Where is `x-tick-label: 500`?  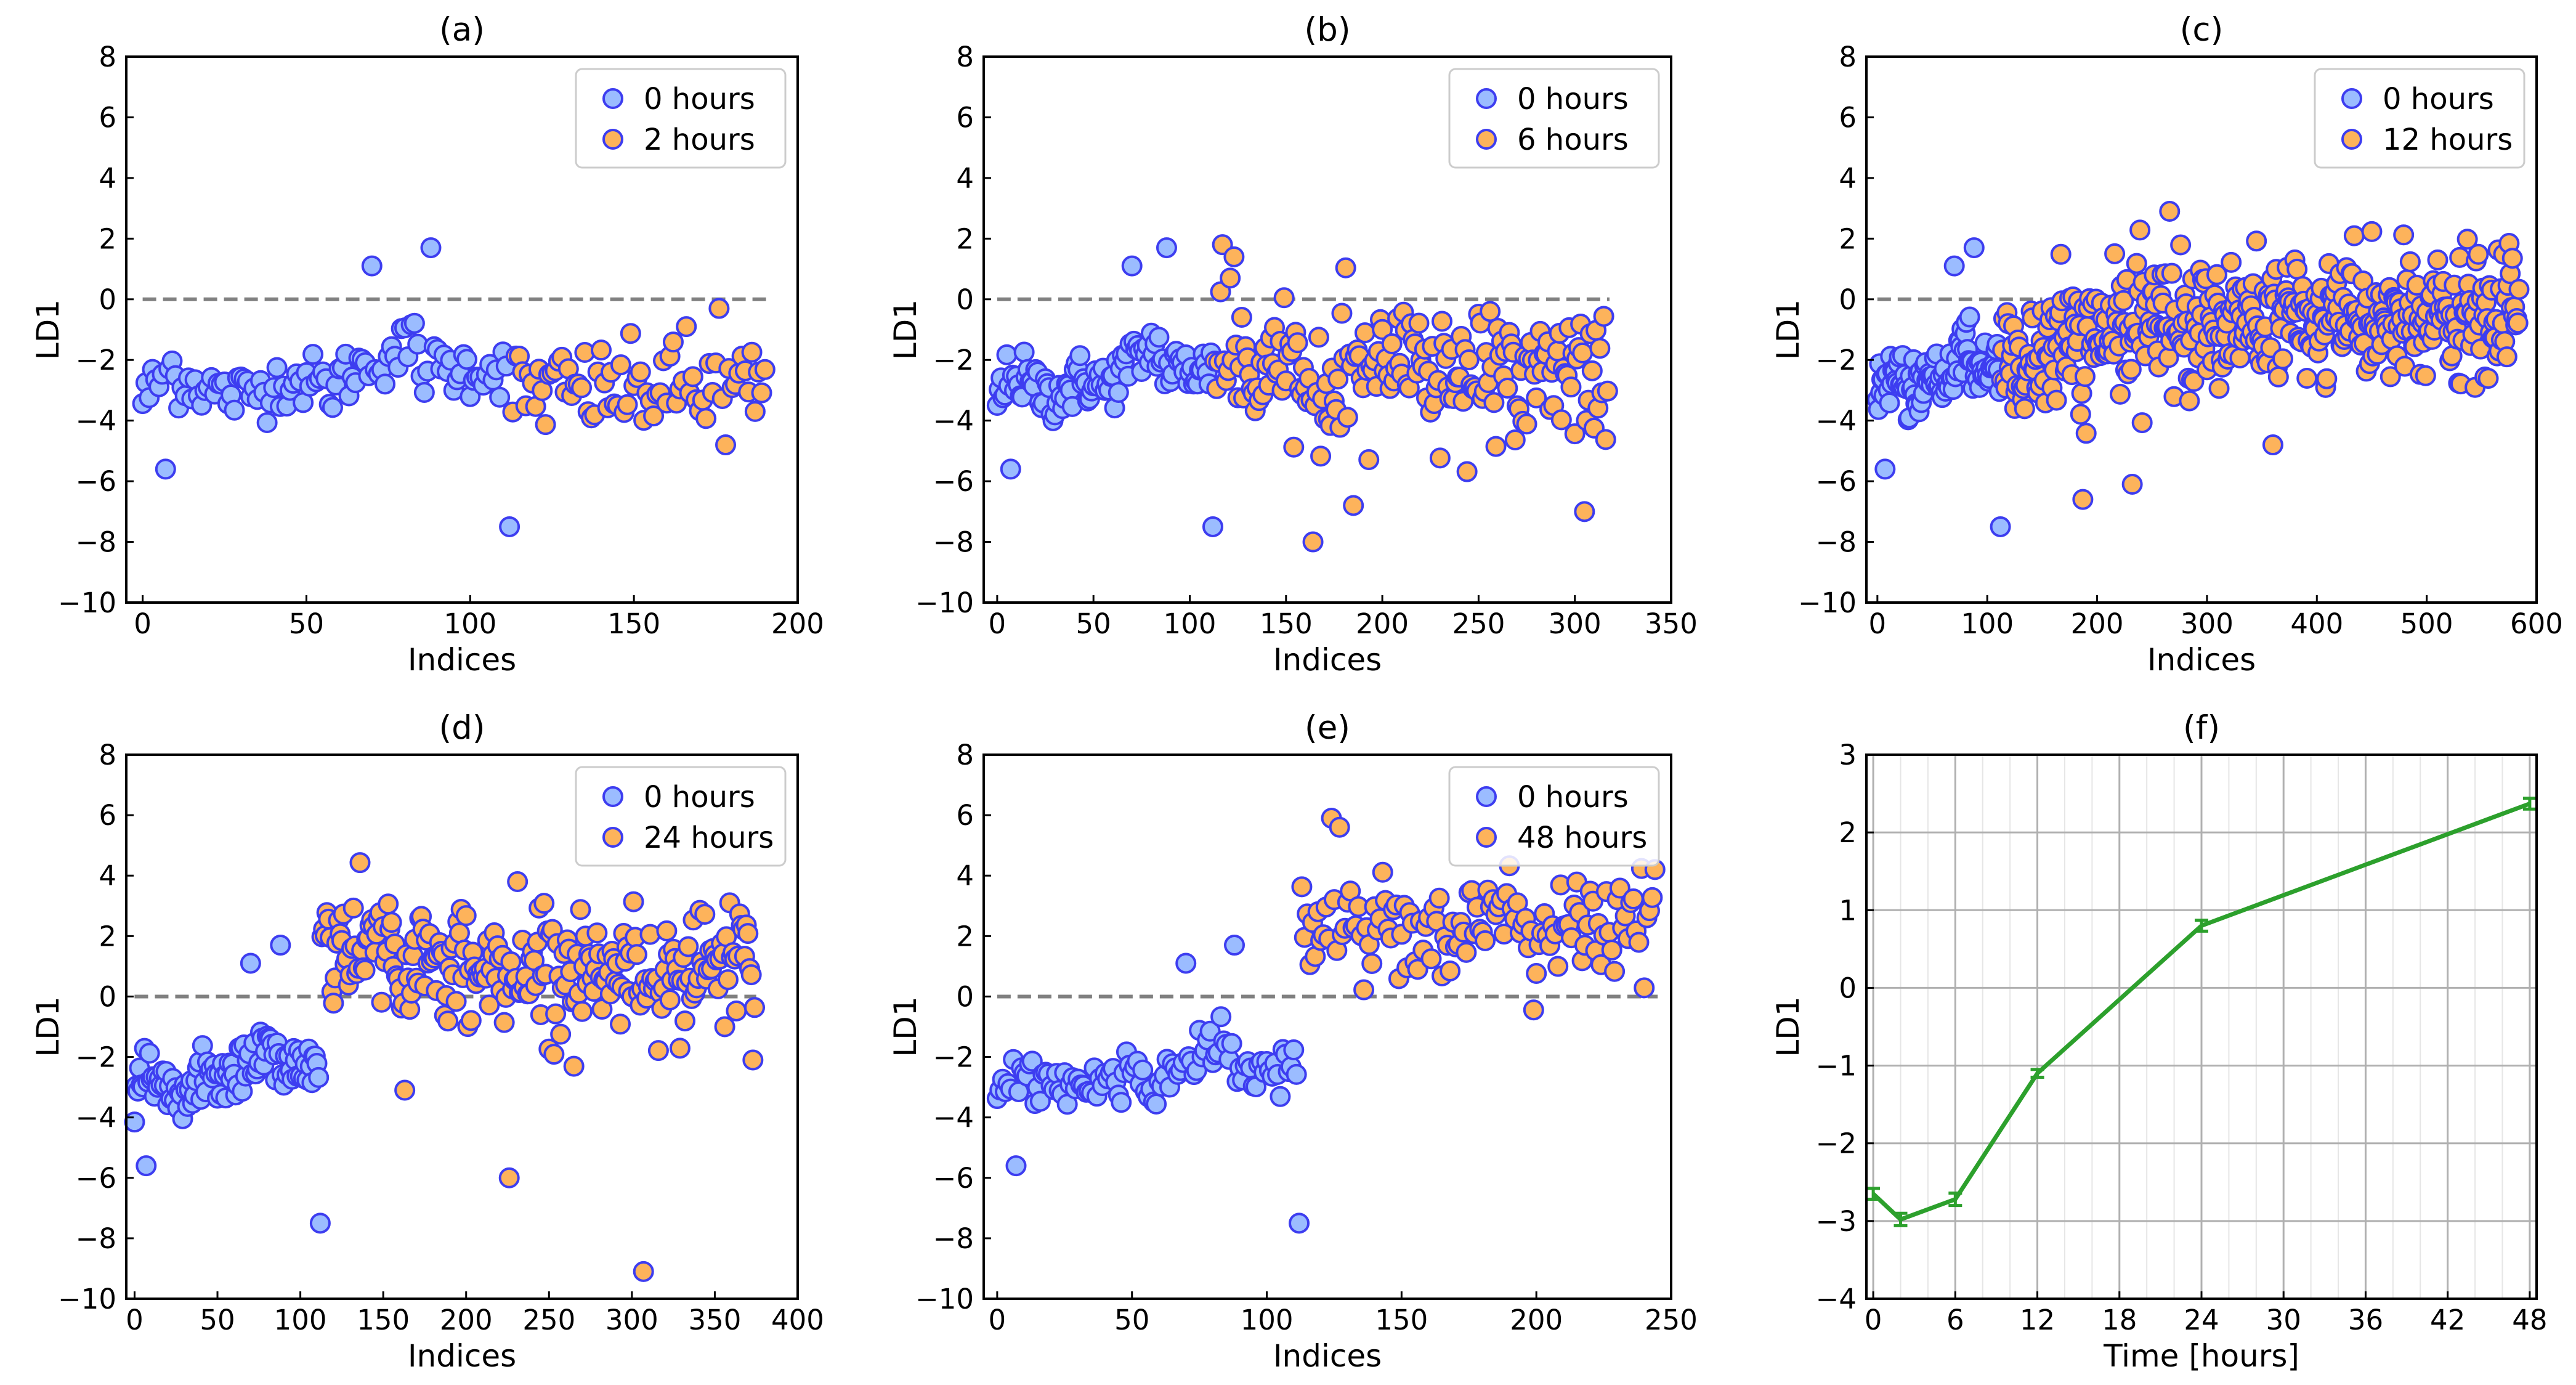 x-tick-label: 500 is located at coordinates (2426, 623).